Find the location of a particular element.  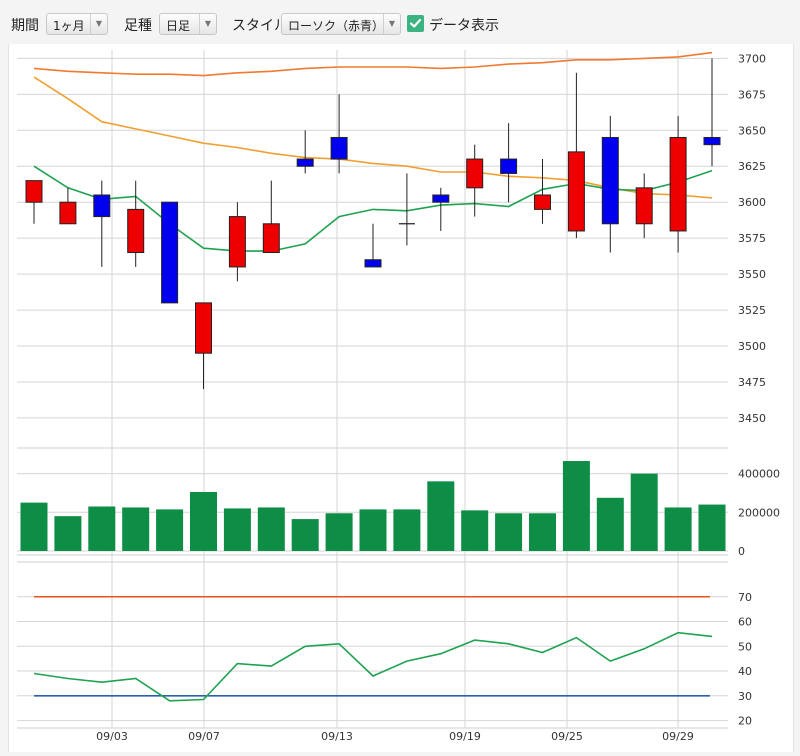

style-select: ローソク（赤青） ▼ is located at coordinates (341, 24).